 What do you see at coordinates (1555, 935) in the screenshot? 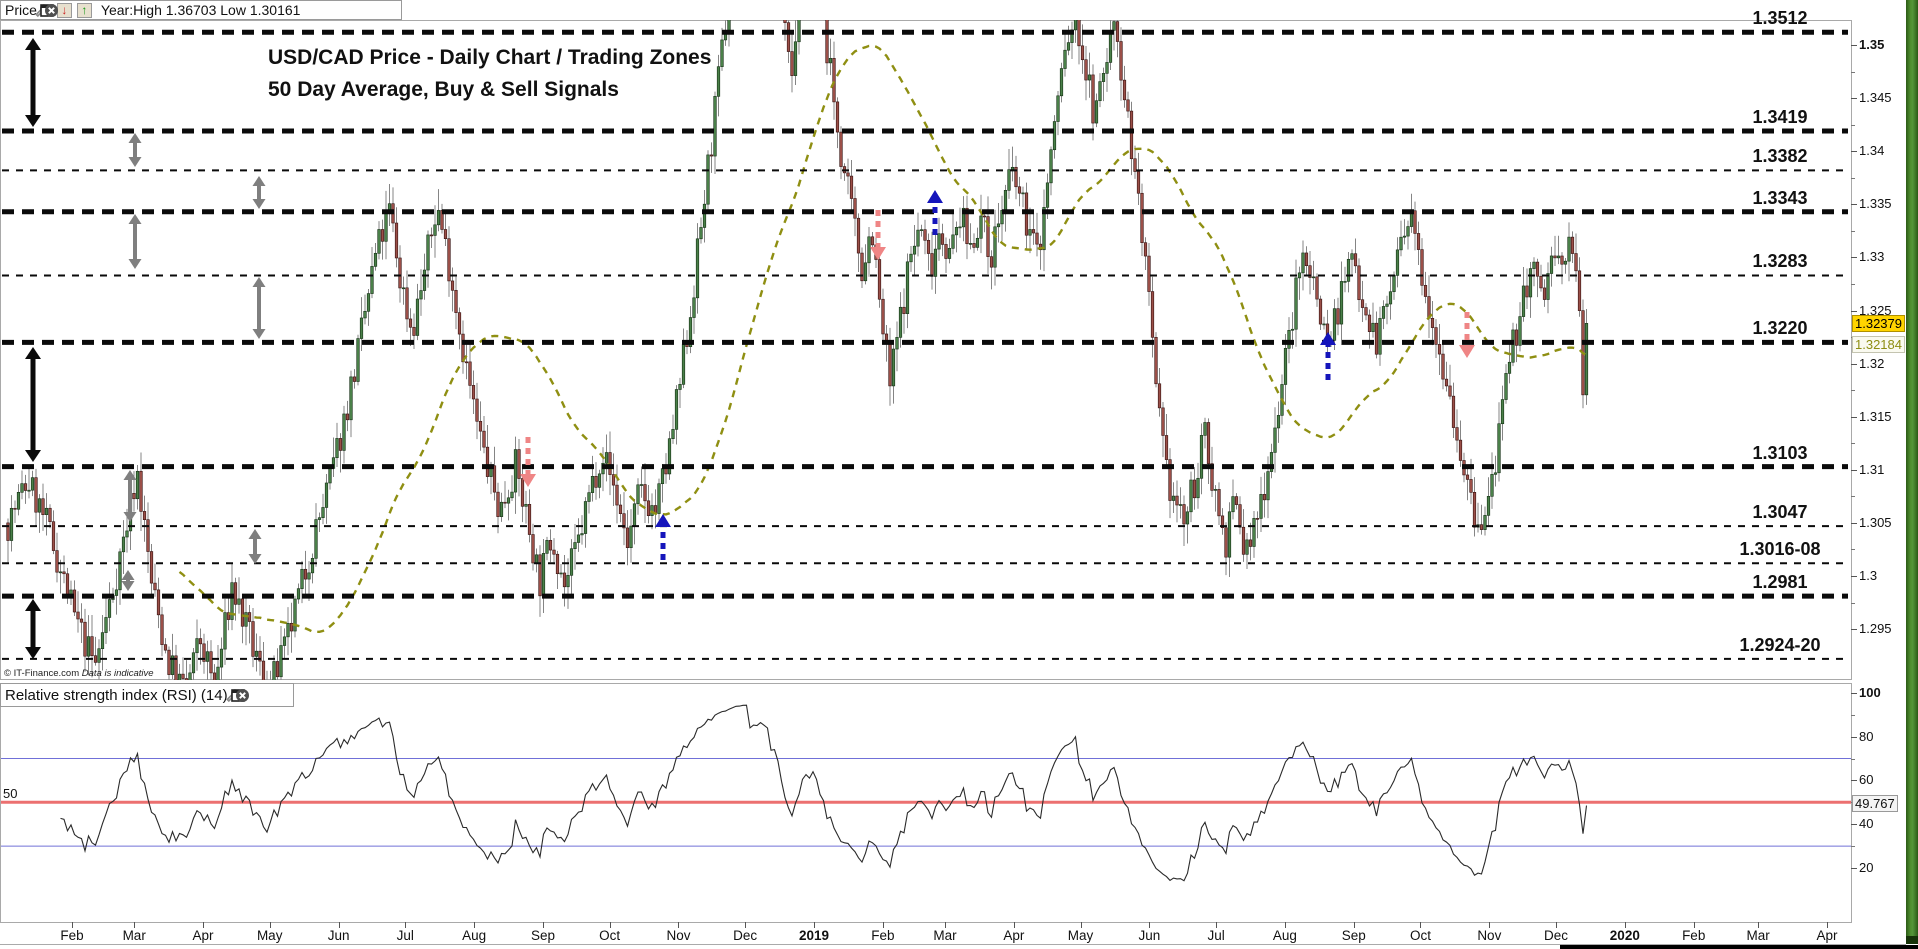
I see `month-label: Dec` at bounding box center [1555, 935].